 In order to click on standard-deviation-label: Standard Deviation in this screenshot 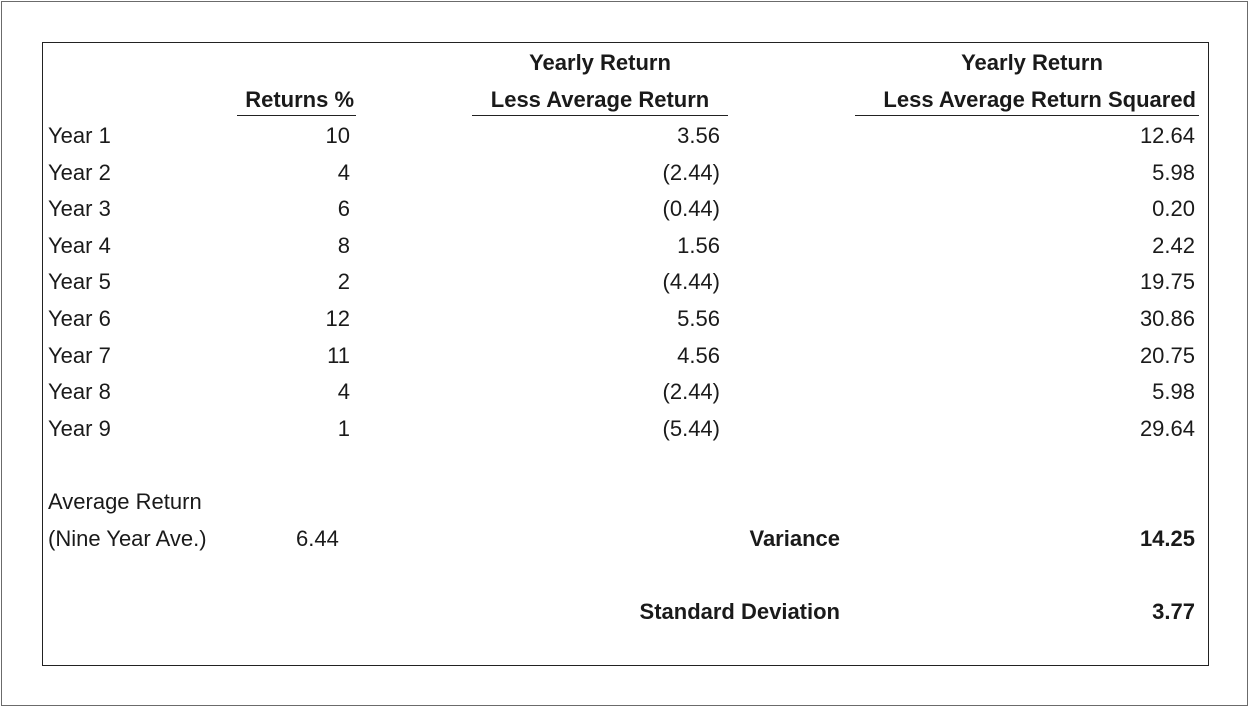, I will do `click(739, 611)`.